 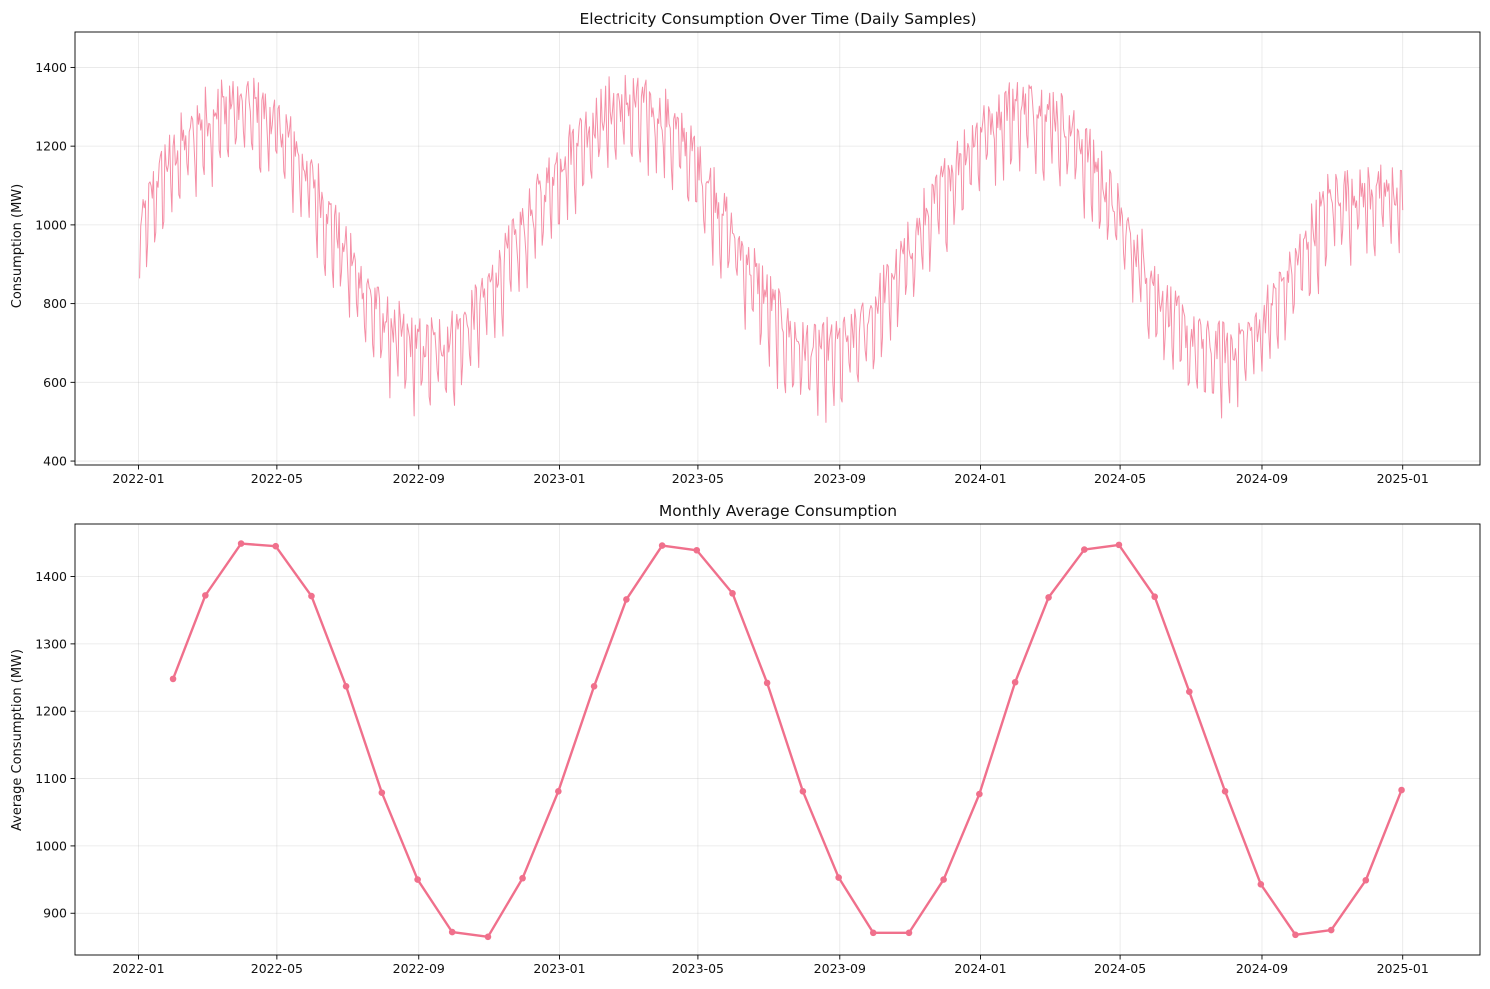 What do you see at coordinates (55, 913) in the screenshot?
I see `y-tick-label: 900` at bounding box center [55, 913].